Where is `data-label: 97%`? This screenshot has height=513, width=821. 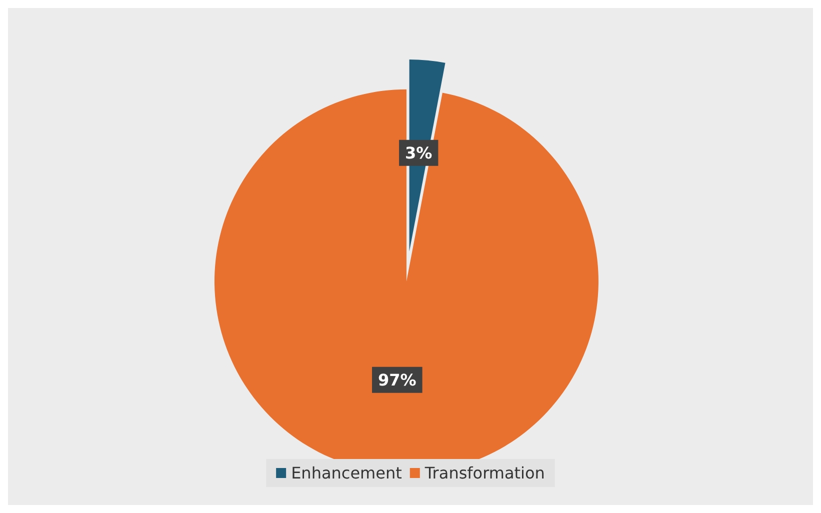 data-label: 97% is located at coordinates (397, 380).